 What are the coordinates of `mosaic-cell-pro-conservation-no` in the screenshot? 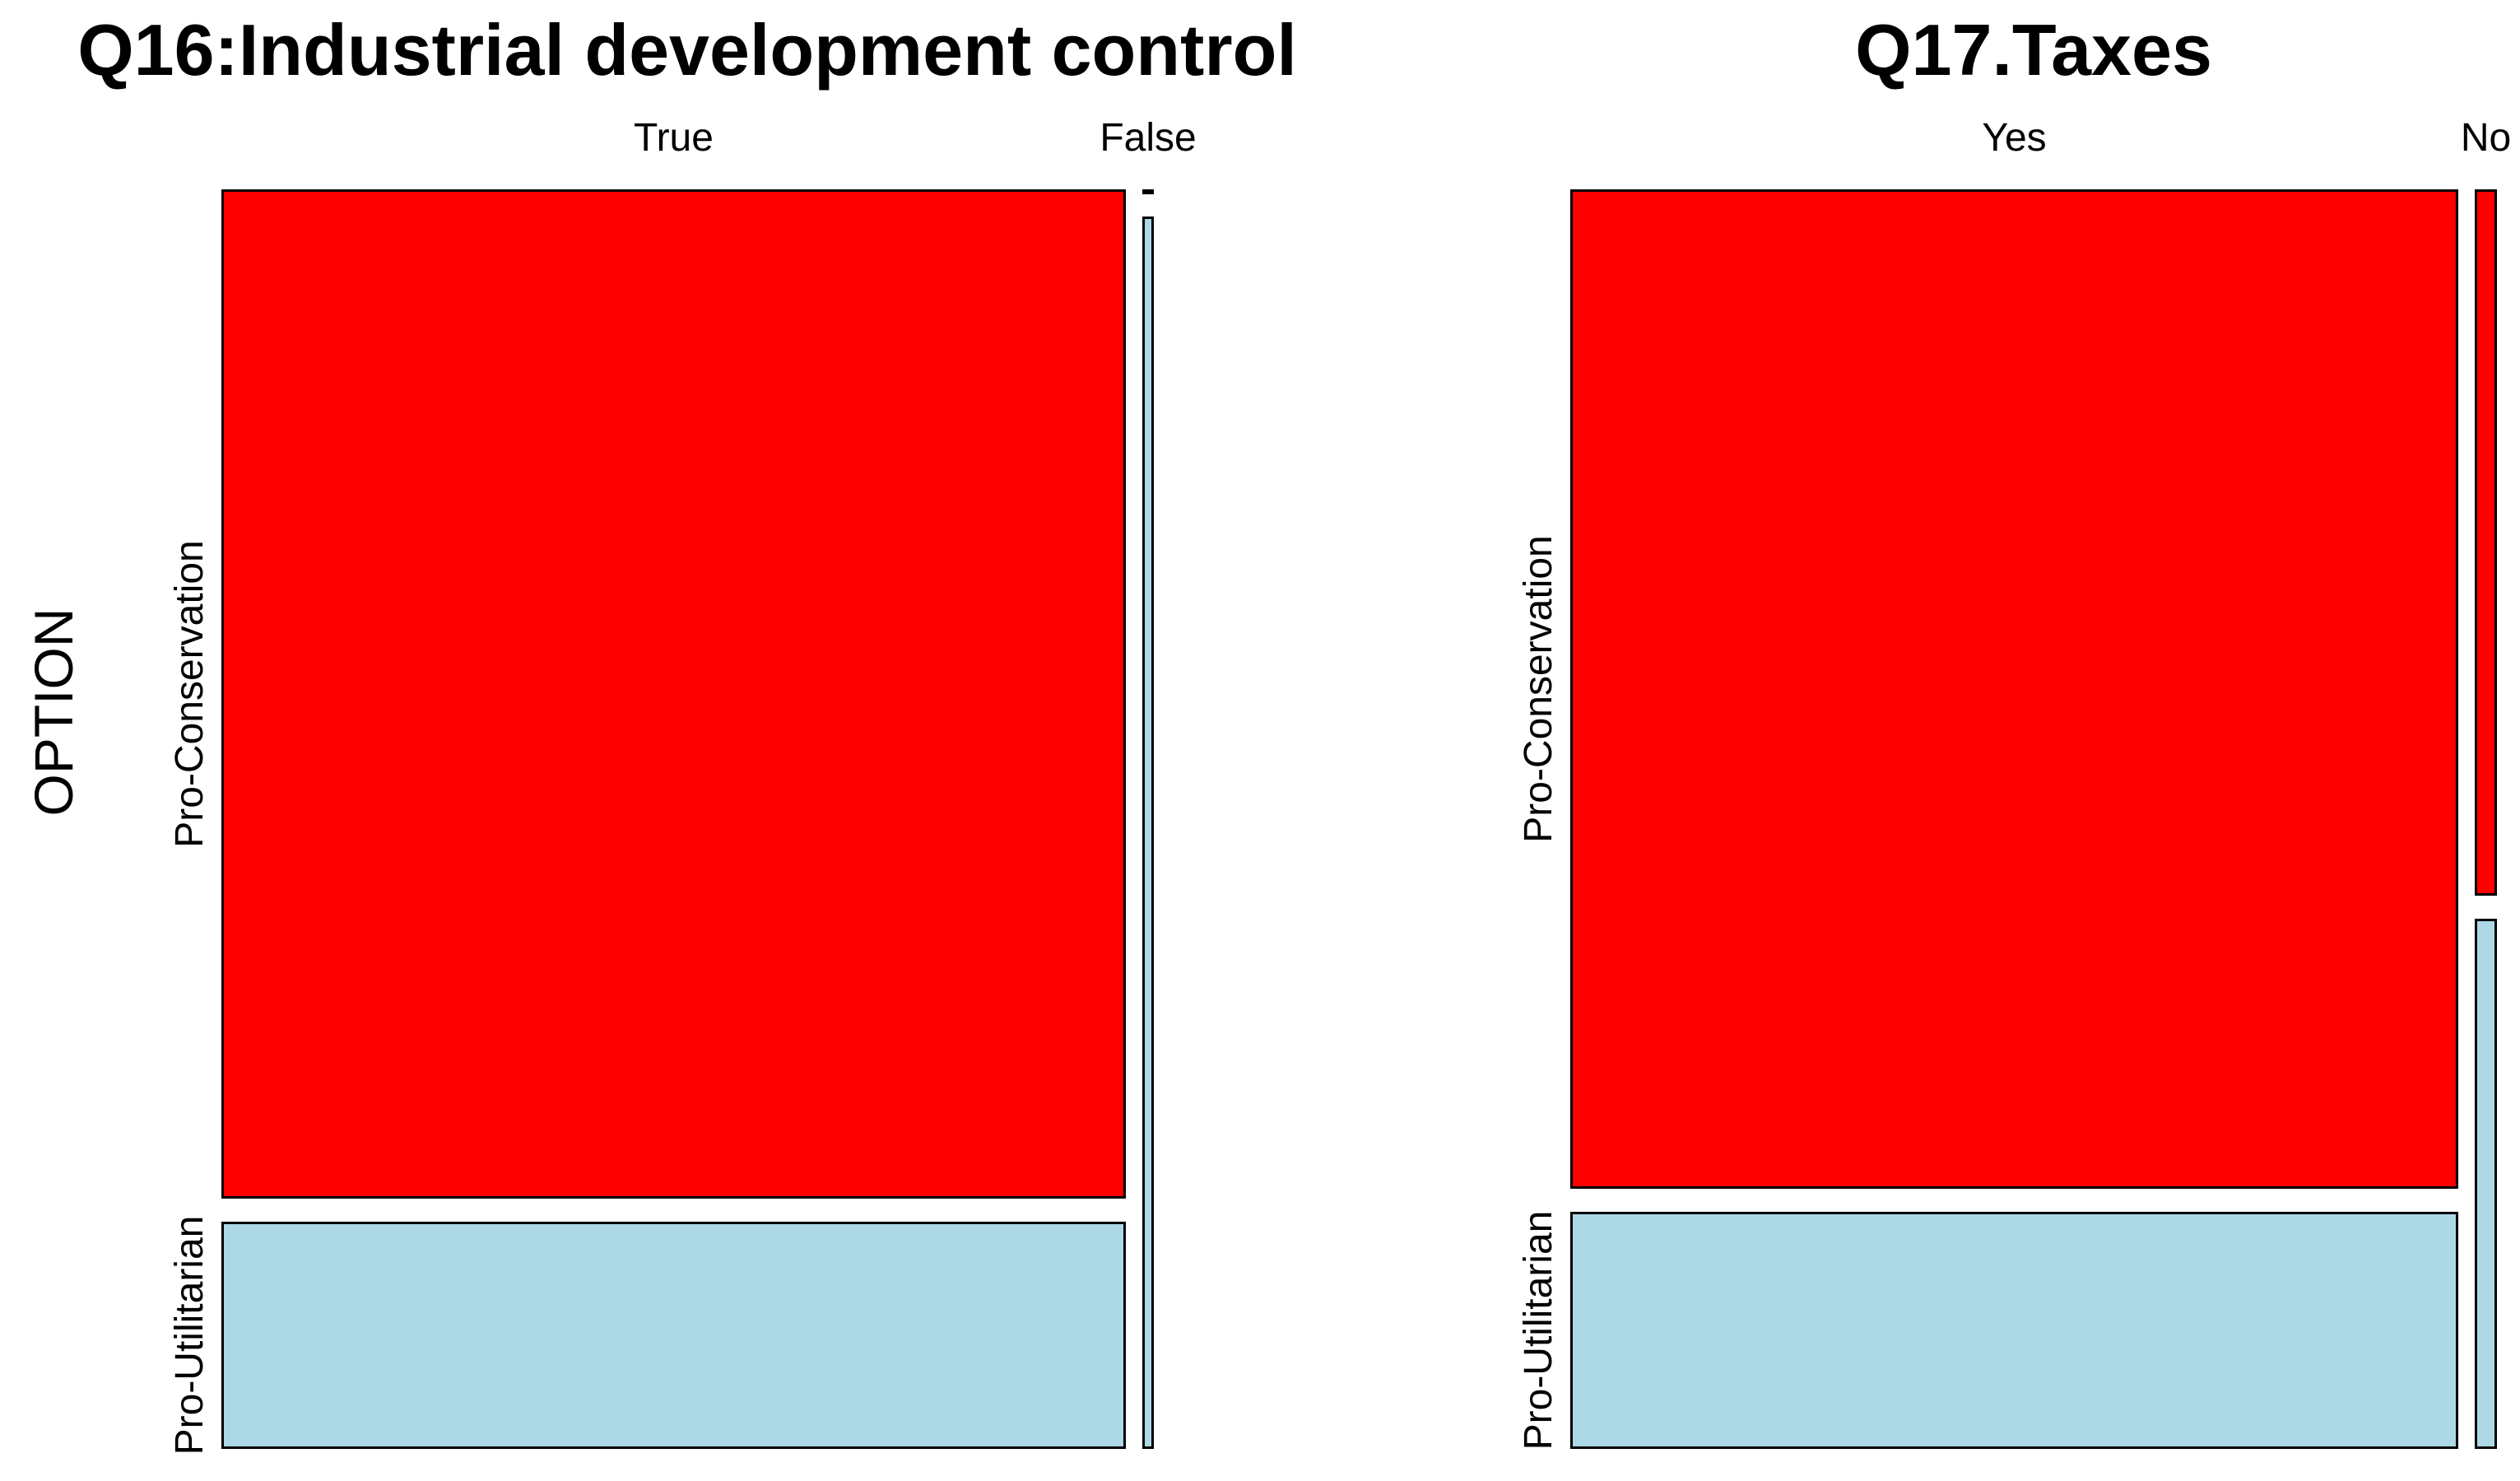 It's located at (2486, 542).